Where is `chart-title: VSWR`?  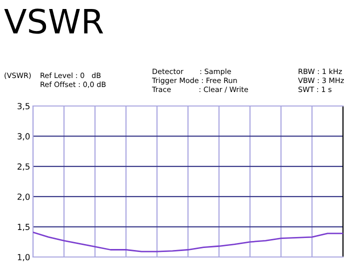
chart-title: VSWR is located at coordinates (54, 21).